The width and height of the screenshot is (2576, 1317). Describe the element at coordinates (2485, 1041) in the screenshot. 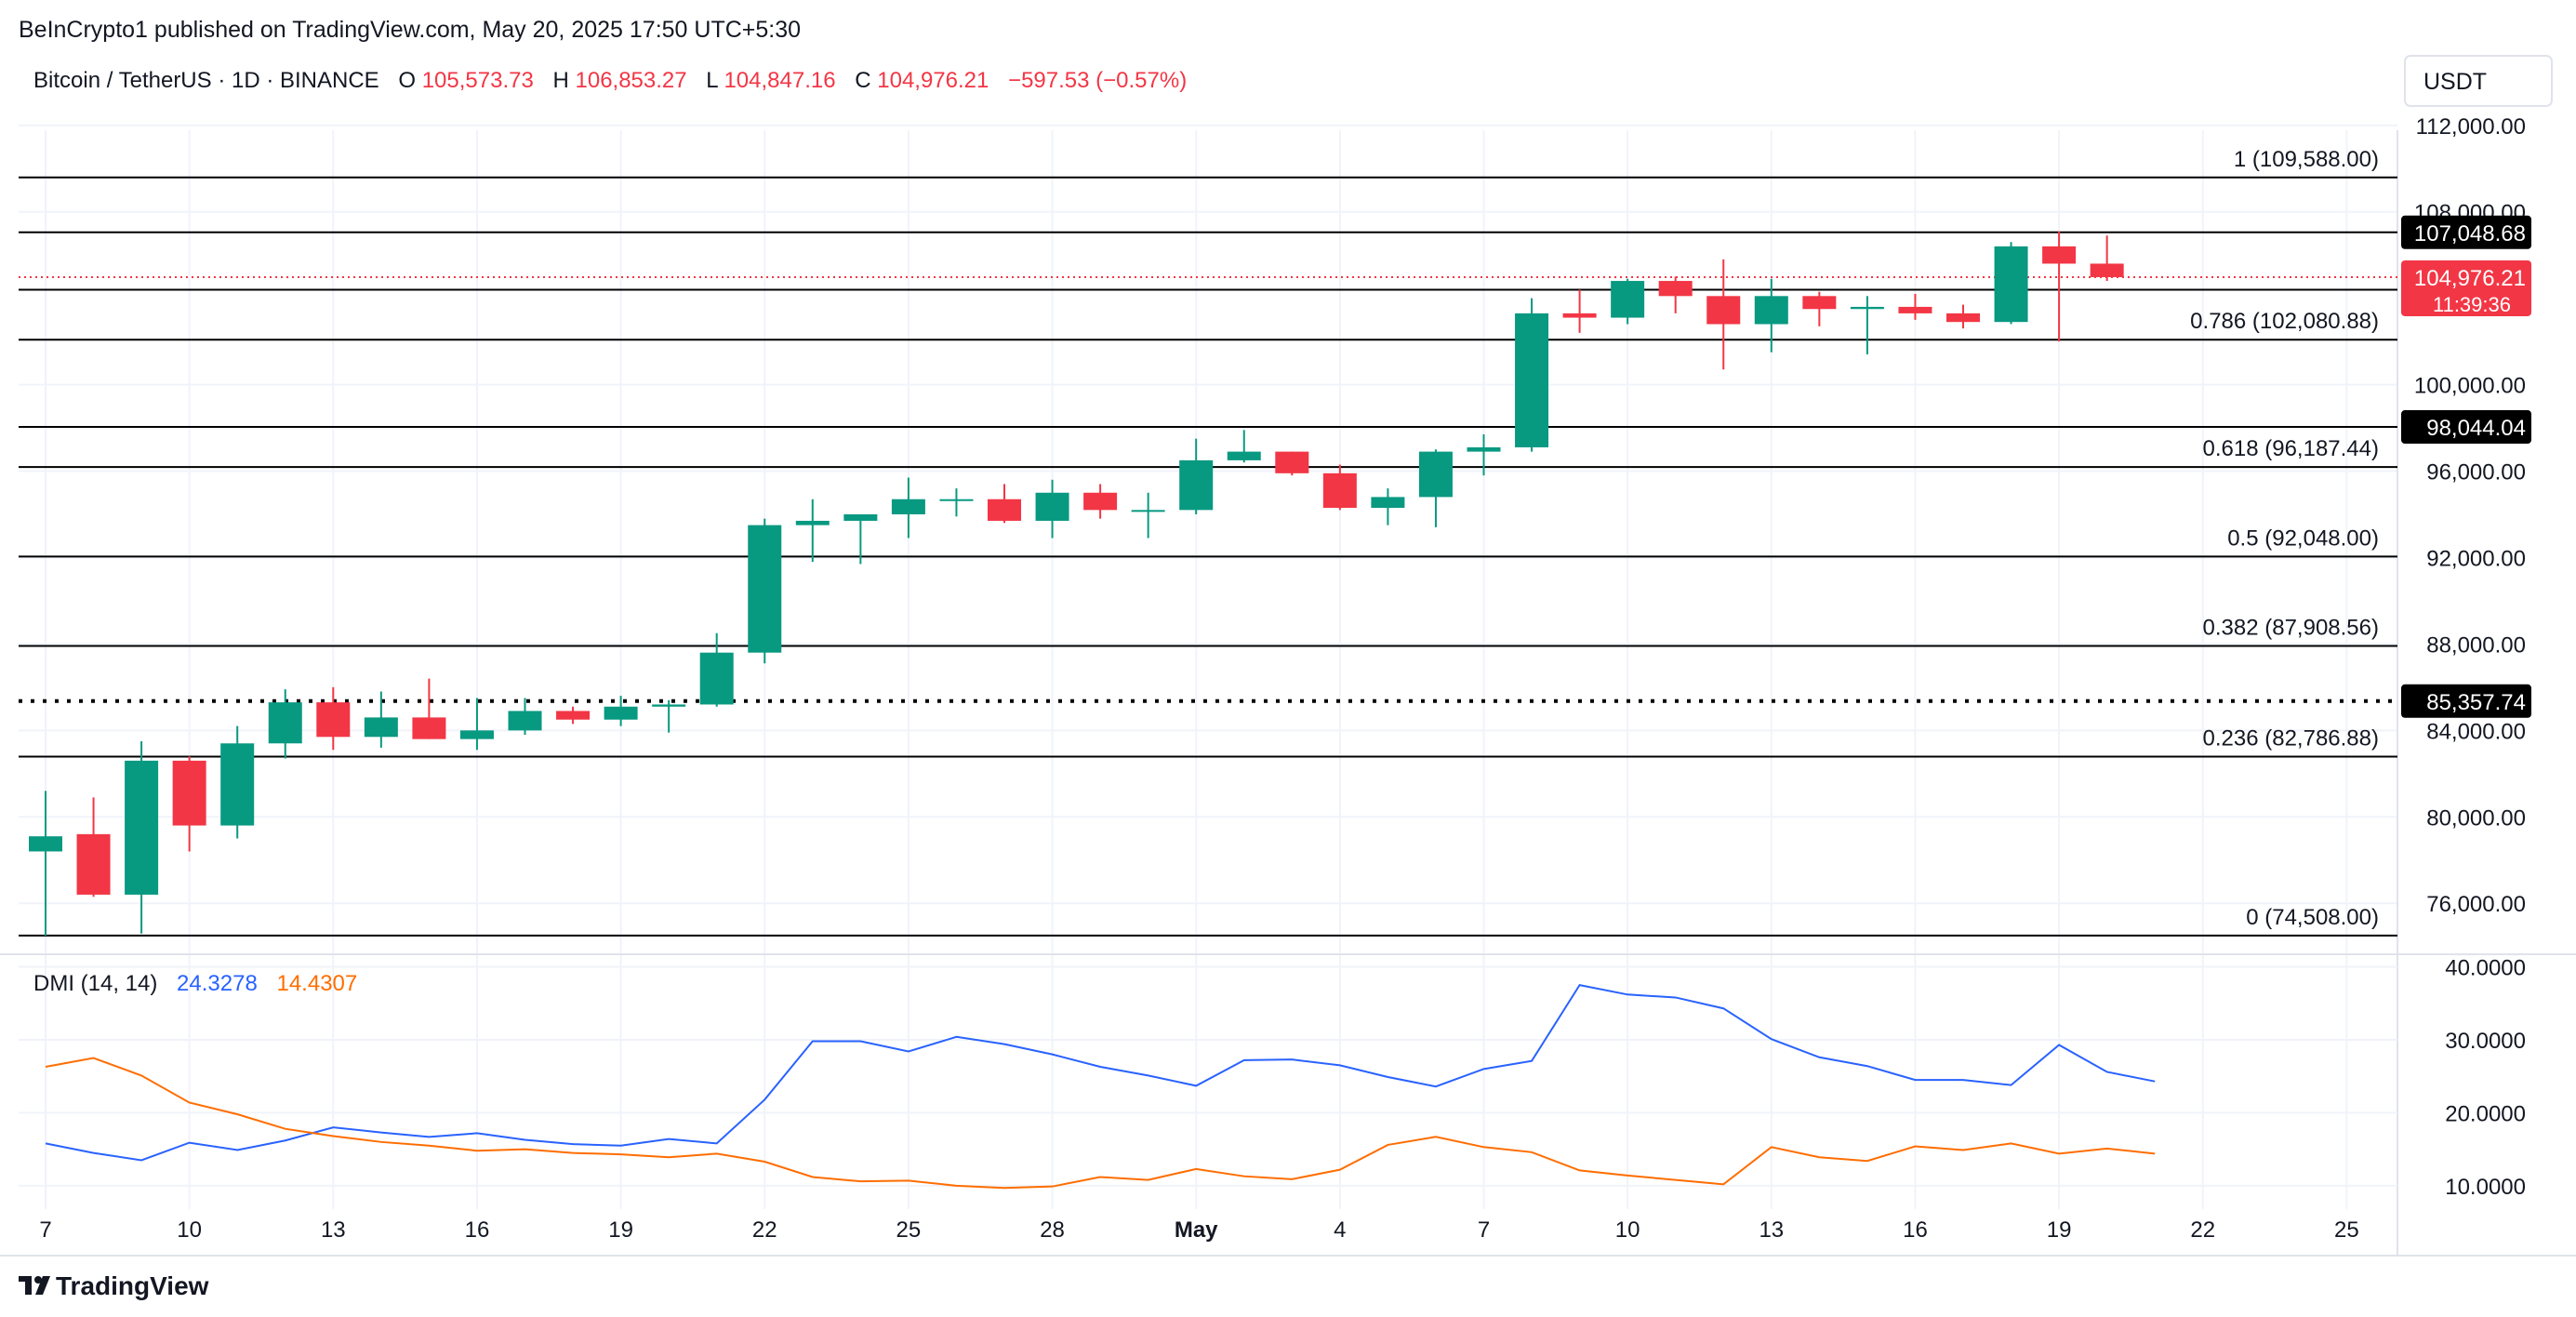

I see `dmi-y-tick-label: 30.0000` at that location.